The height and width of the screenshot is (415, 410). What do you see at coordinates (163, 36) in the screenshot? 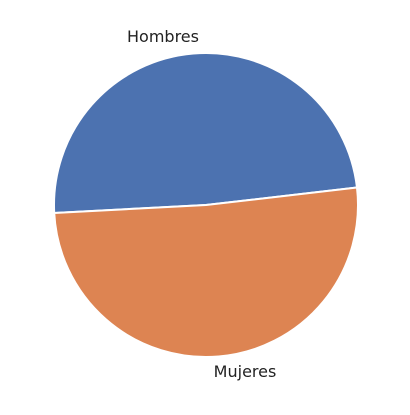
I see `label-hombres: Hombres` at bounding box center [163, 36].